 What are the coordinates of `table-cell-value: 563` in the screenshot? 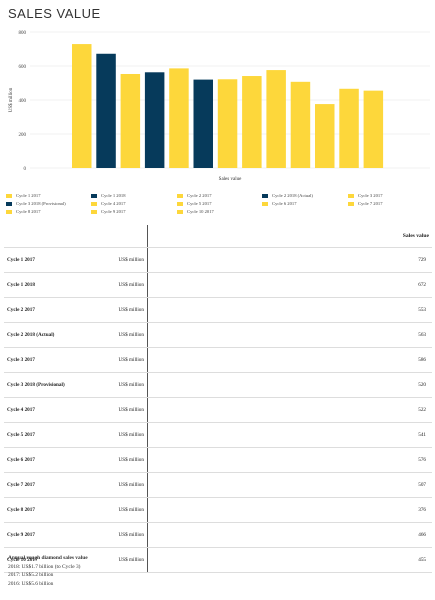 It's located at (289, 335).